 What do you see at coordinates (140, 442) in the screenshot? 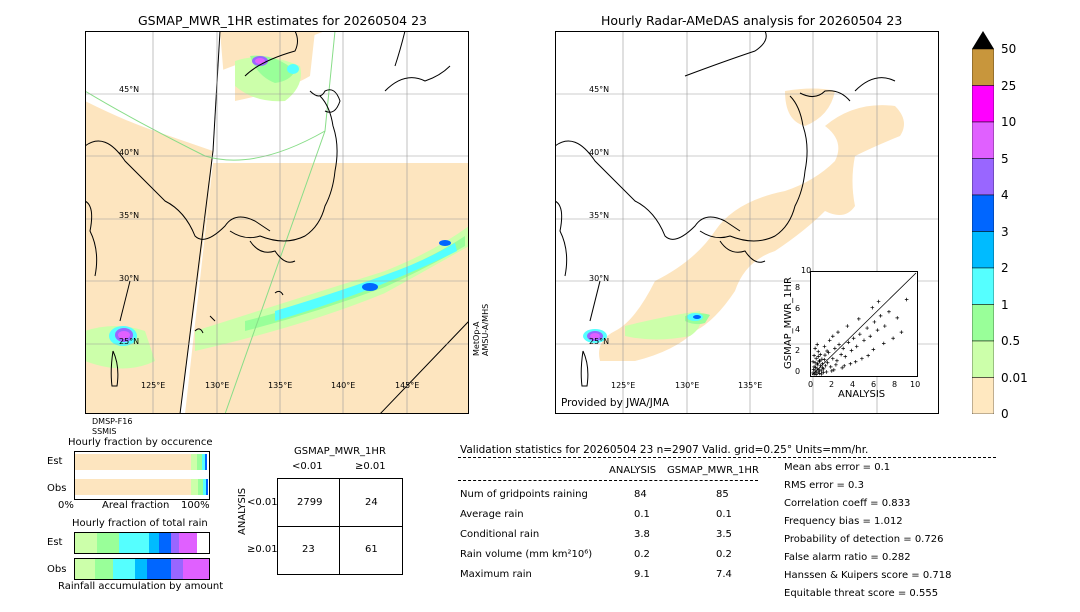
I see `occurrence-title: Hourly fraction by occurence` at bounding box center [140, 442].